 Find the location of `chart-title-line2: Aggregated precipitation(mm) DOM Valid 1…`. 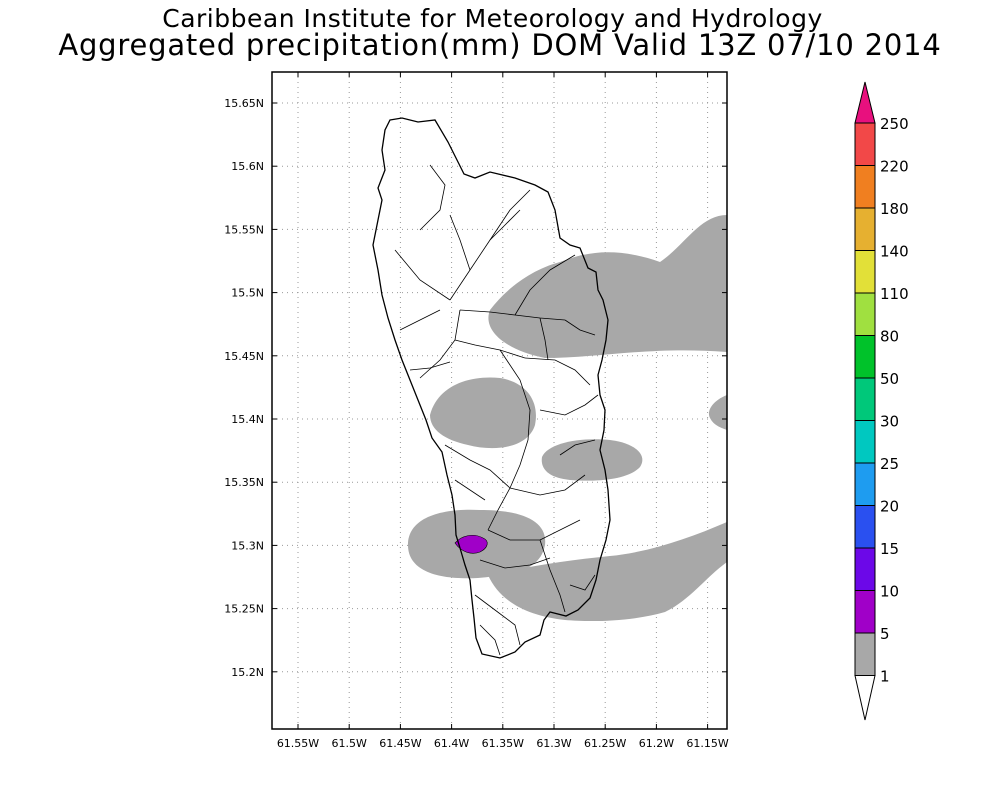

chart-title-line2: Aggregated precipitation(mm) DOM Valid 1… is located at coordinates (500, 45).